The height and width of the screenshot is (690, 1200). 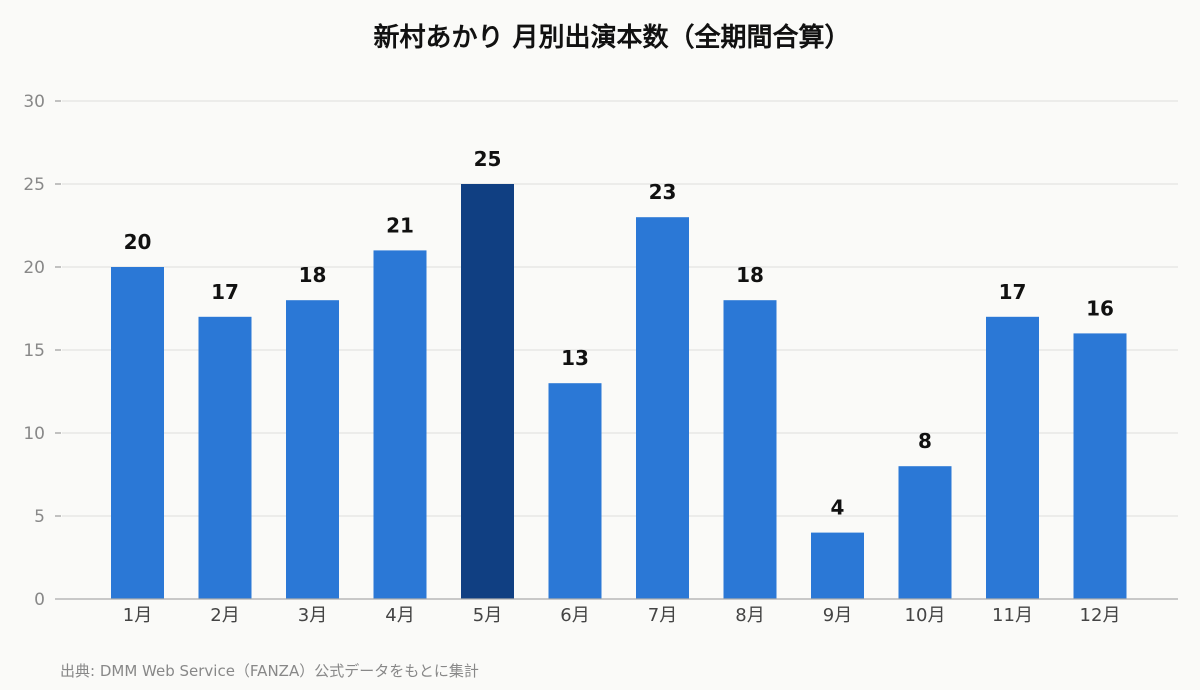 What do you see at coordinates (137, 615) in the screenshot?
I see `x-tick-label: 1月` at bounding box center [137, 615].